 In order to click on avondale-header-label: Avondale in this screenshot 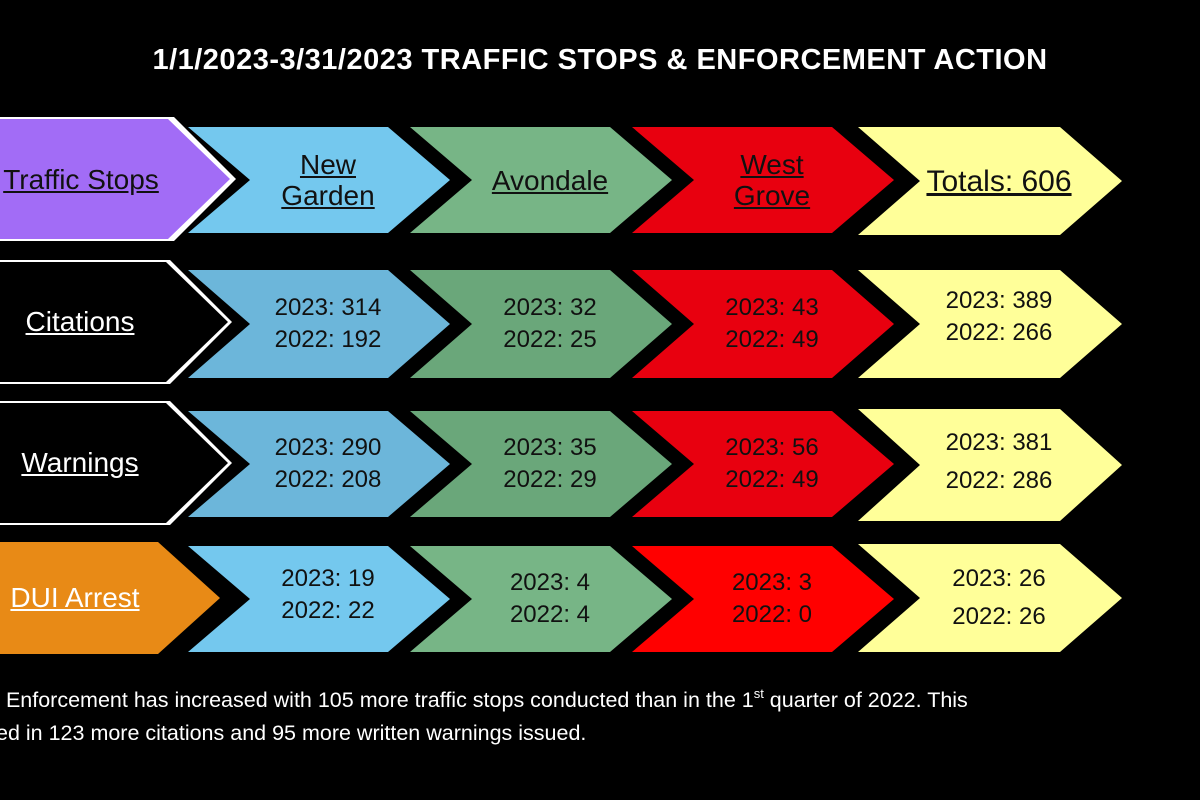, I will do `click(550, 180)`.